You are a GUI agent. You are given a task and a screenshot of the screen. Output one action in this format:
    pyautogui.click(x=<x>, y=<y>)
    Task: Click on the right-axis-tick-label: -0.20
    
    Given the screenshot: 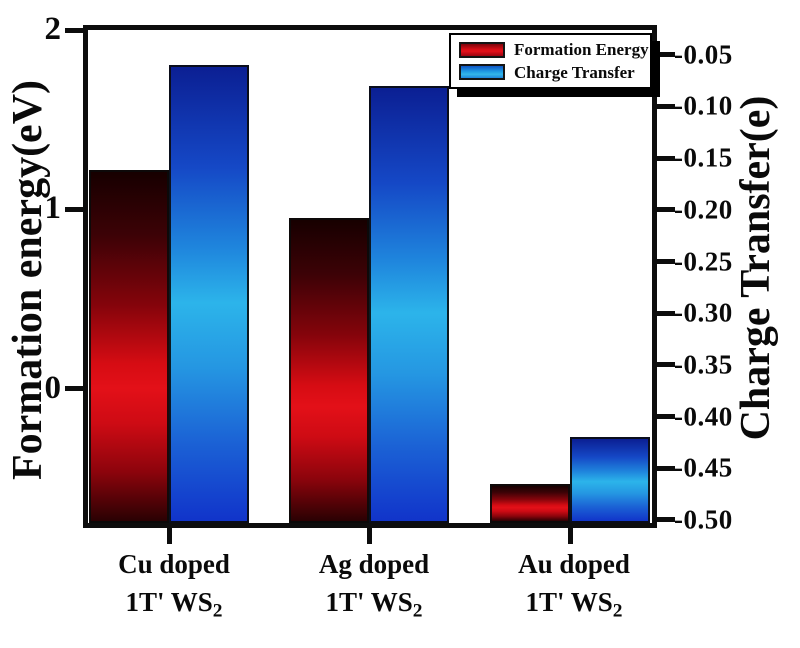 What is the action you would take?
    pyautogui.click(x=703, y=209)
    